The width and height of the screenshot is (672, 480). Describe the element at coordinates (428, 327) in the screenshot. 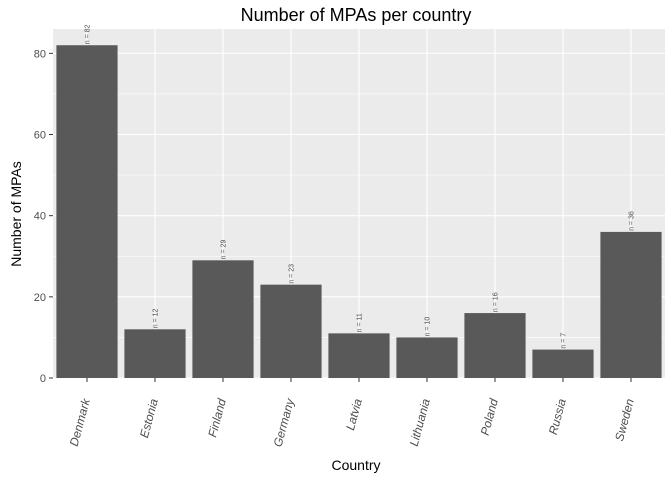

I see `data-label: n = 10` at that location.